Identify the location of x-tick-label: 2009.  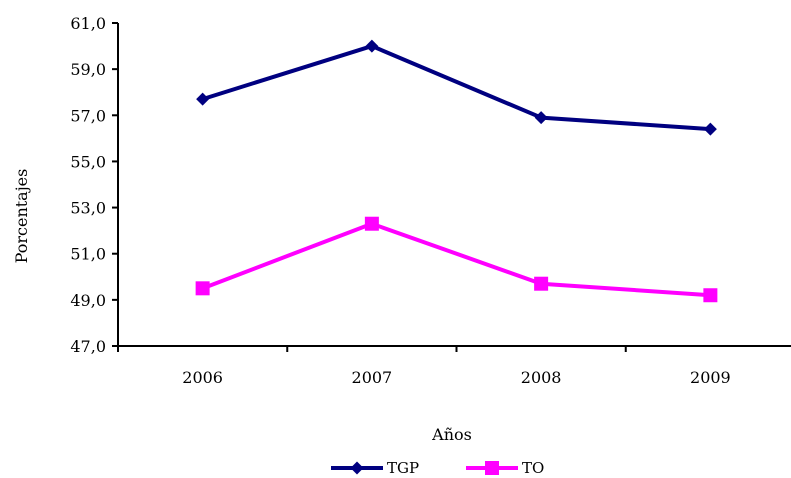
(710, 377).